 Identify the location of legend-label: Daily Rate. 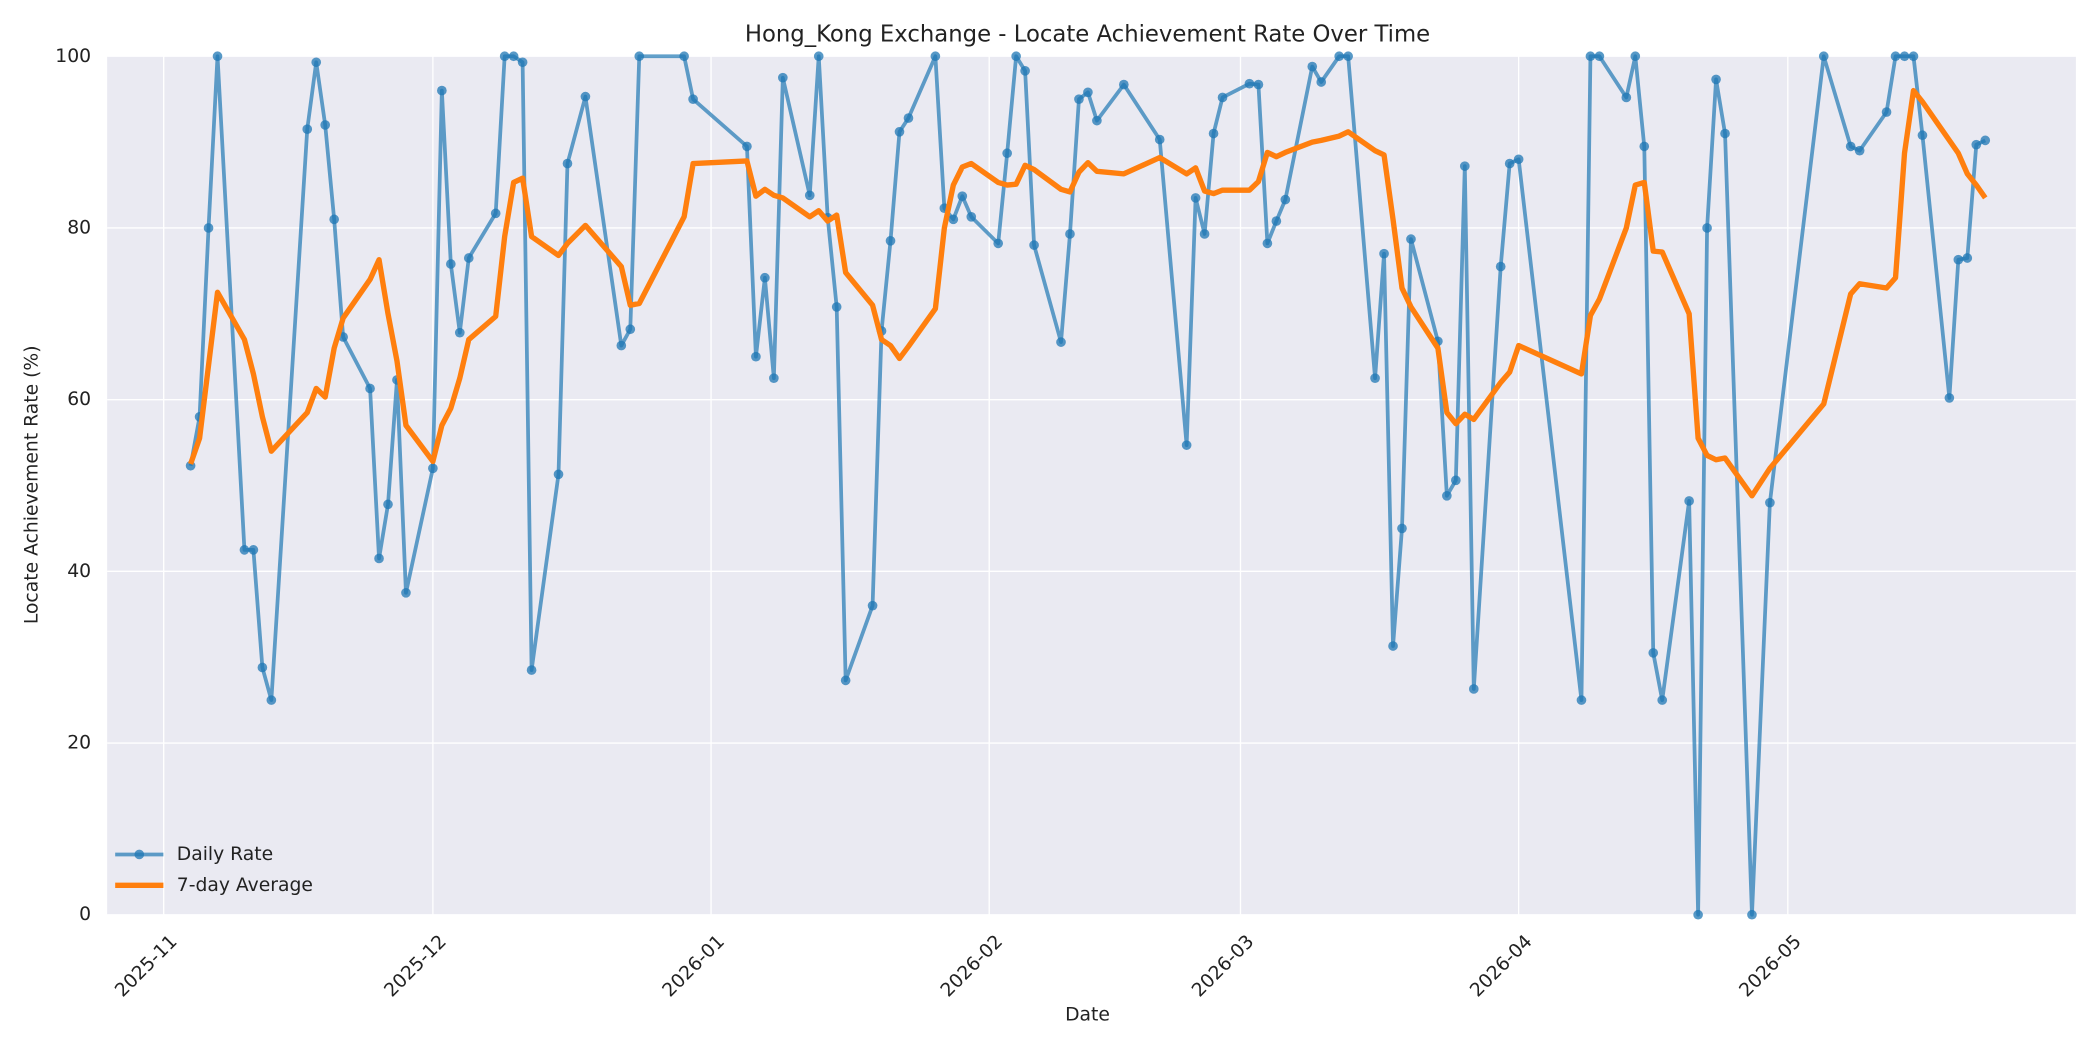
(225, 854).